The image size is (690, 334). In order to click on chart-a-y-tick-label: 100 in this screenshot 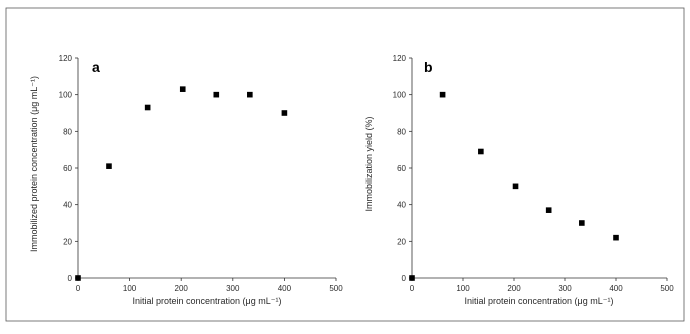, I will do `click(66, 95)`.